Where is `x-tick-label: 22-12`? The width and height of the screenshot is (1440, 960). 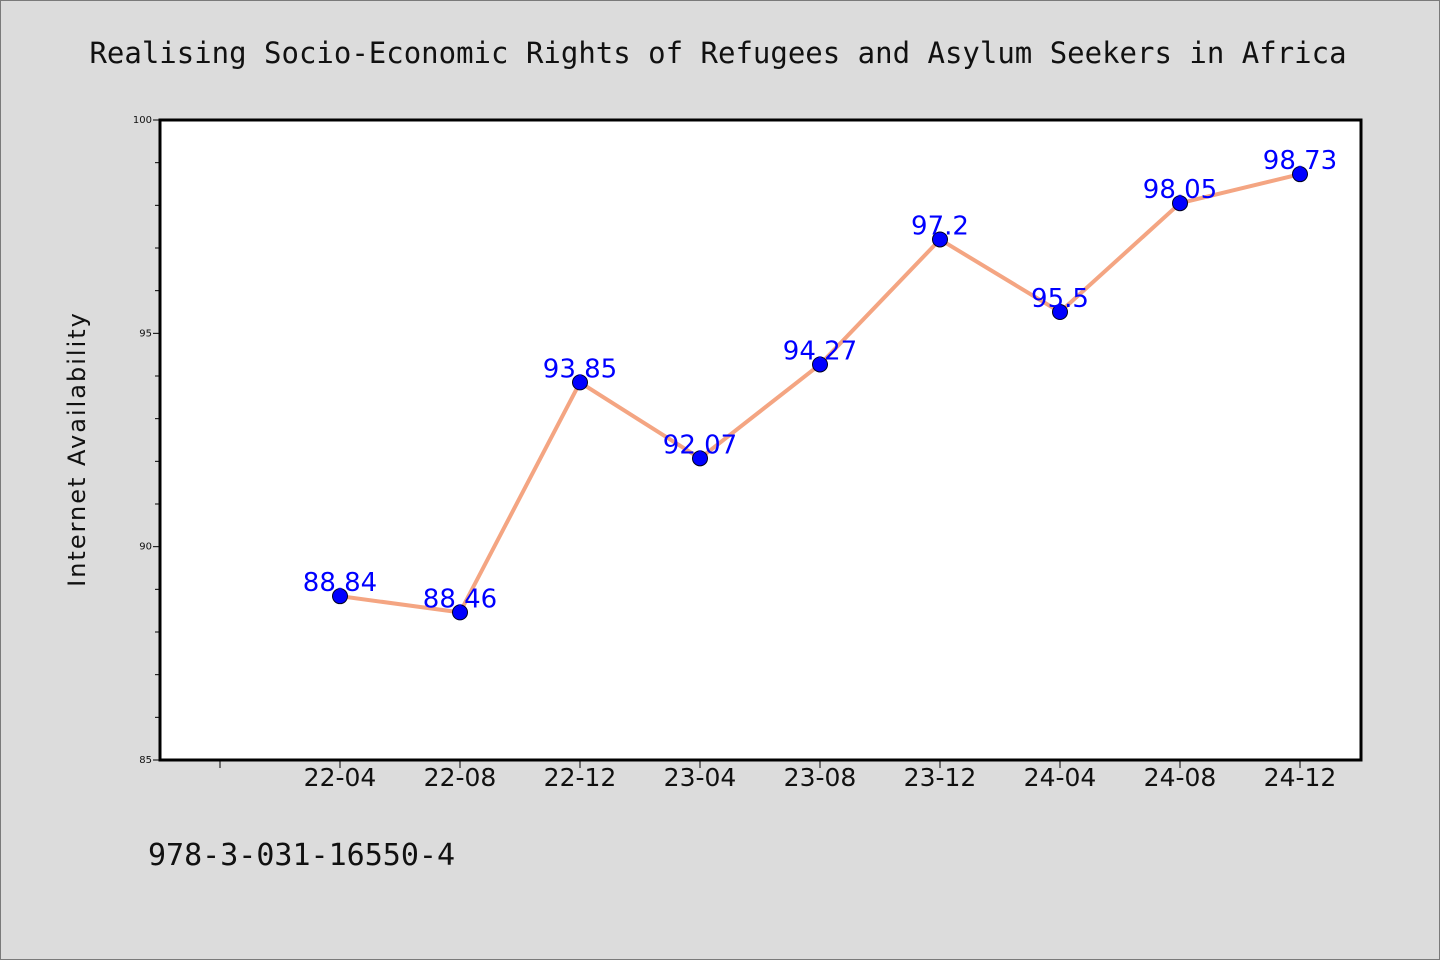
x-tick-label: 22-12 is located at coordinates (580, 777).